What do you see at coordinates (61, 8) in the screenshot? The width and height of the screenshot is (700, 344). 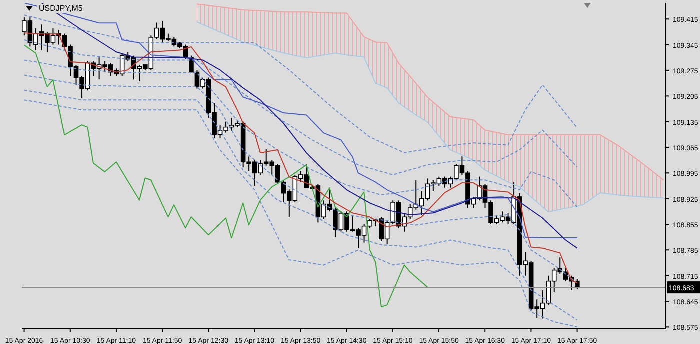 I see `chart-title: USDJPY,M5` at bounding box center [61, 8].